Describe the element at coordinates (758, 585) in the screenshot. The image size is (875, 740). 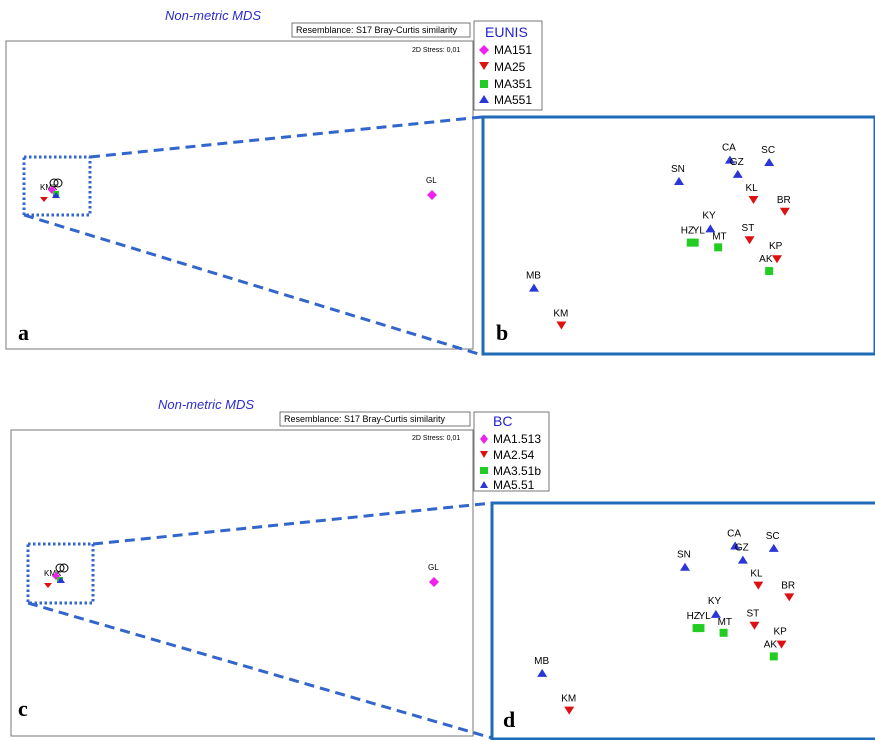
I see `point-marker-kl` at that location.